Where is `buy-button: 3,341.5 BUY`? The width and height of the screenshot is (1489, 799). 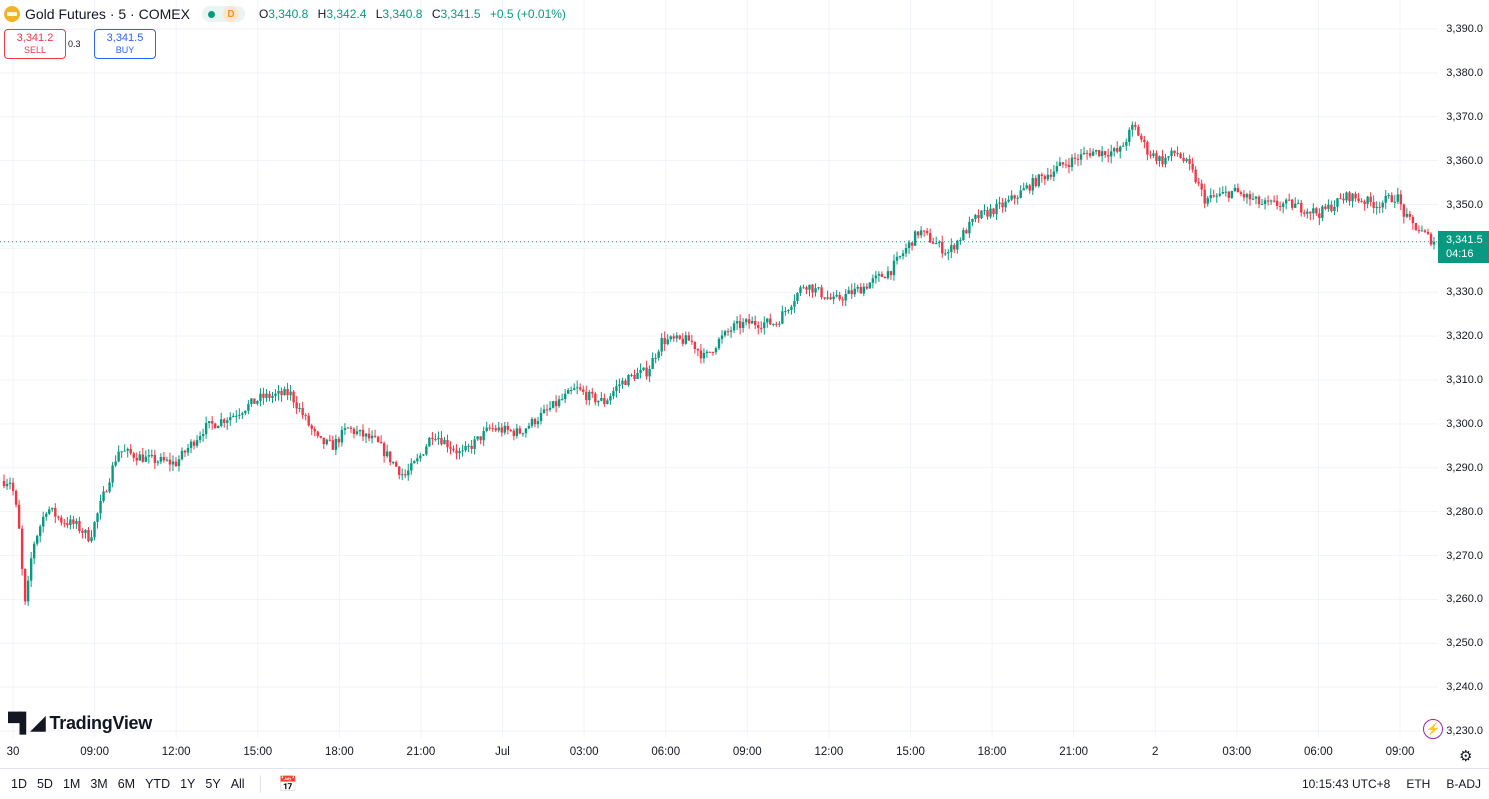 buy-button: 3,341.5 BUY is located at coordinates (125, 44).